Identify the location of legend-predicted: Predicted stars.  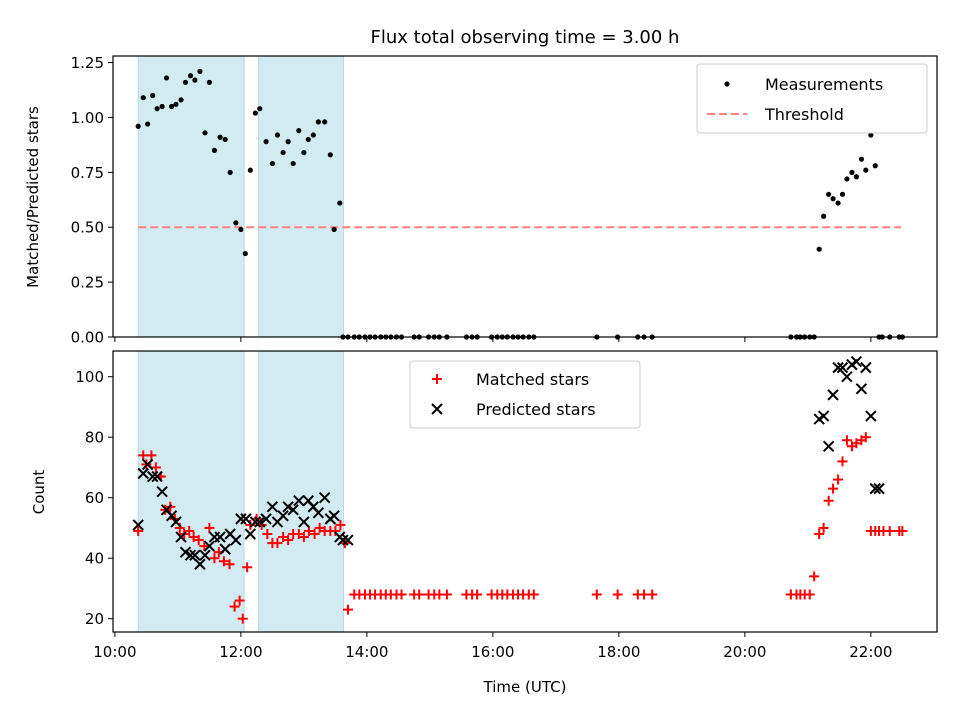
(536, 409).